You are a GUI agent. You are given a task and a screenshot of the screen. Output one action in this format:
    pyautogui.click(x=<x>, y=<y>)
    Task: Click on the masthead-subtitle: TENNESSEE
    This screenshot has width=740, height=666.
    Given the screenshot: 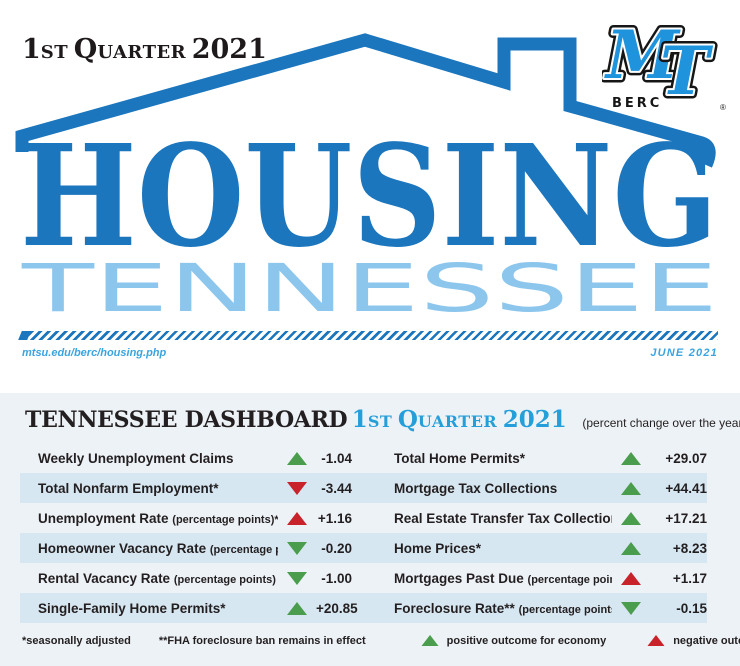 What is the action you would take?
    pyautogui.click(x=369, y=288)
    